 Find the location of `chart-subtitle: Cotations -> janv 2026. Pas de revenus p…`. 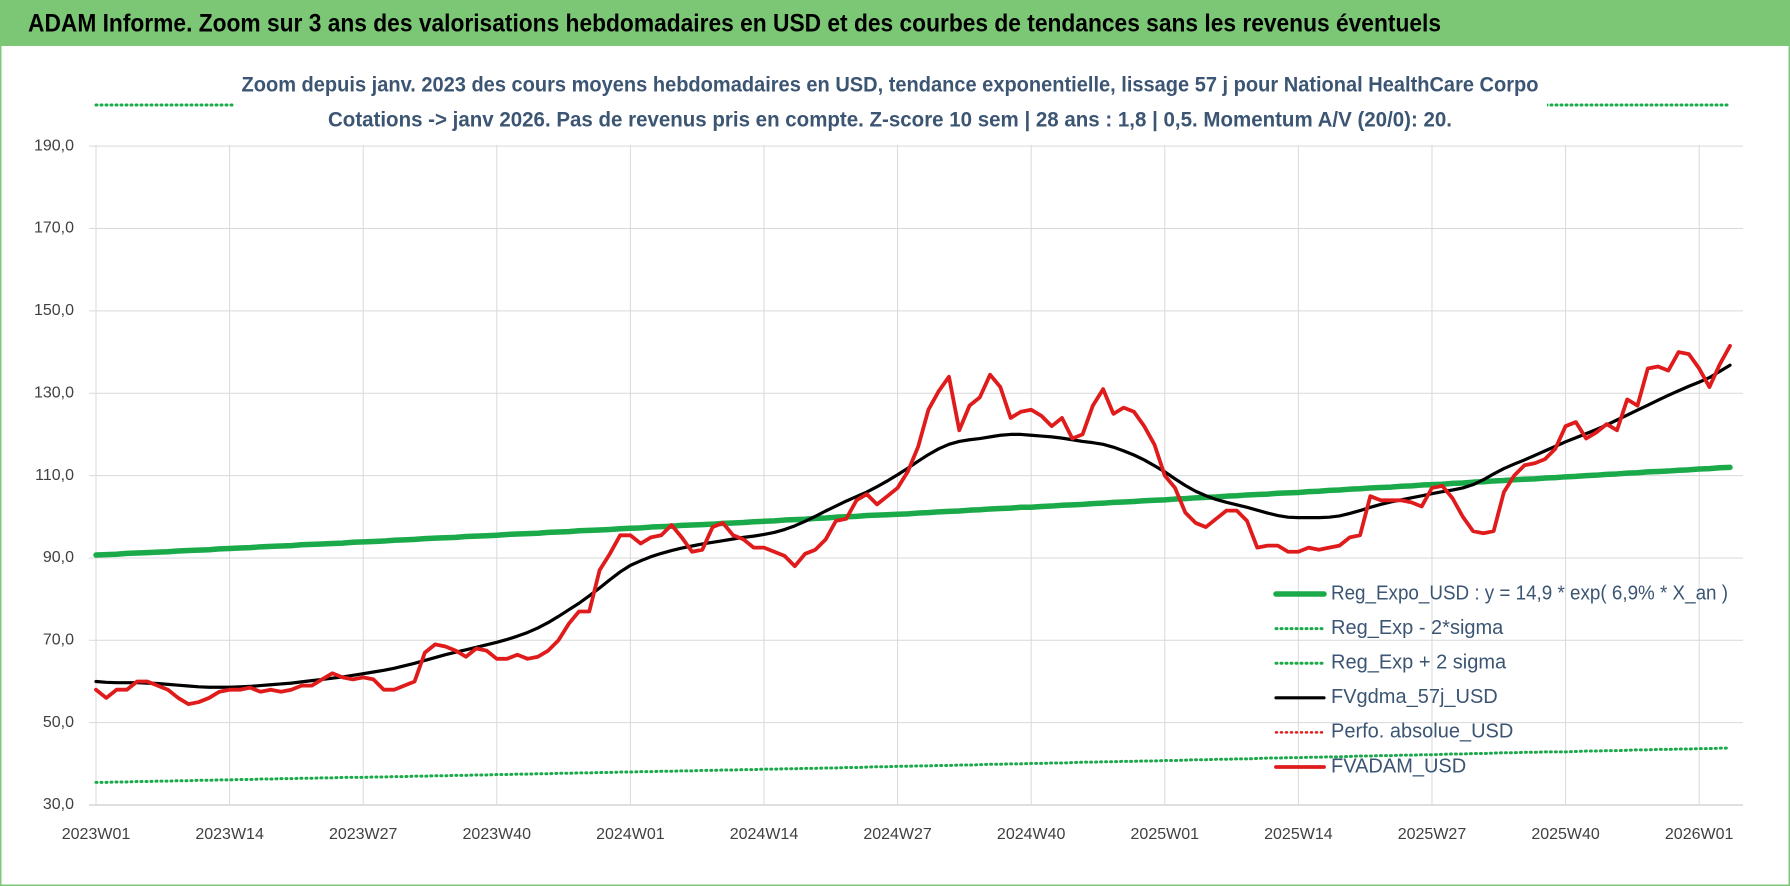

chart-subtitle: Cotations -> janv 2026. Pas de revenus p… is located at coordinates (890, 120).